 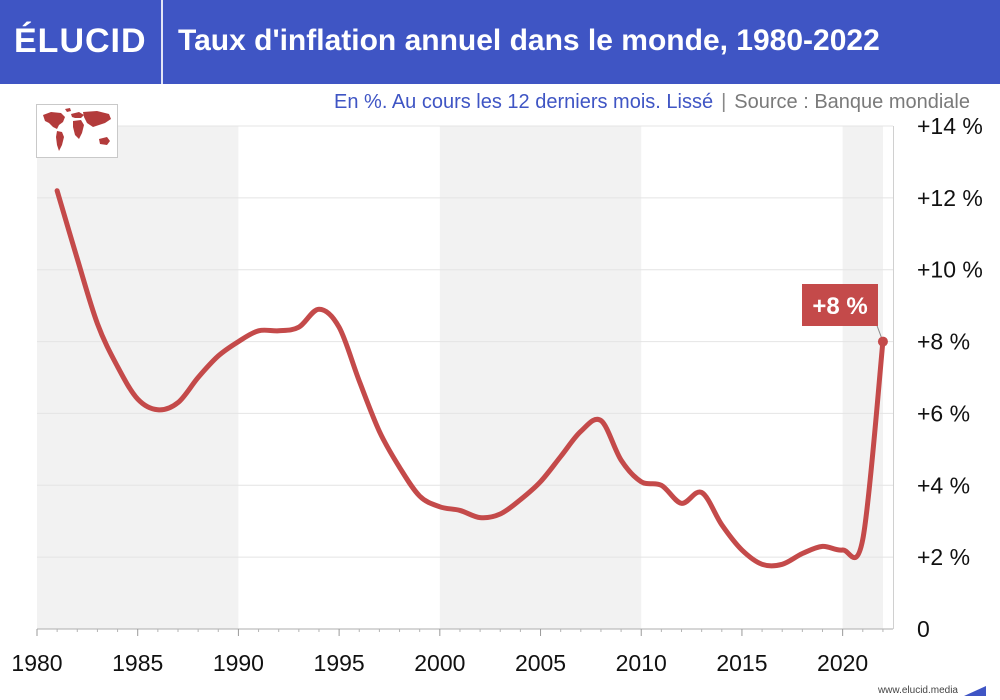 I want to click on x-tick-label-2: 1990, so click(x=238, y=663).